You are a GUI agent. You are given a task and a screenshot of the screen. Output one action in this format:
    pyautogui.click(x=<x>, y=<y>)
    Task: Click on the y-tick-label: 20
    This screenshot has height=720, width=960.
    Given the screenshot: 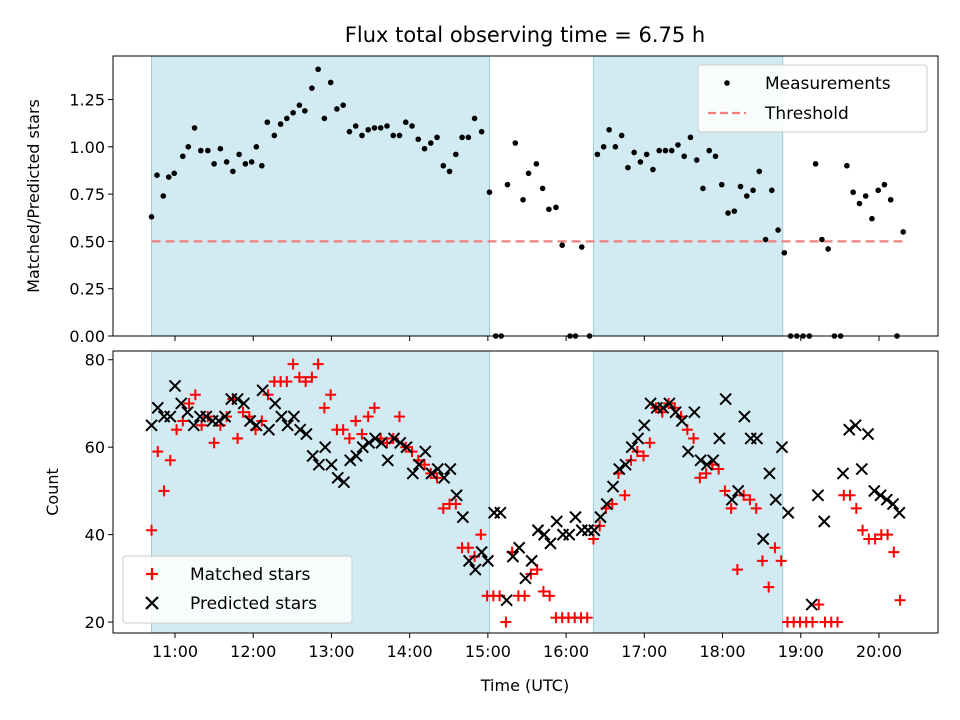 What is the action you would take?
    pyautogui.click(x=95, y=622)
    